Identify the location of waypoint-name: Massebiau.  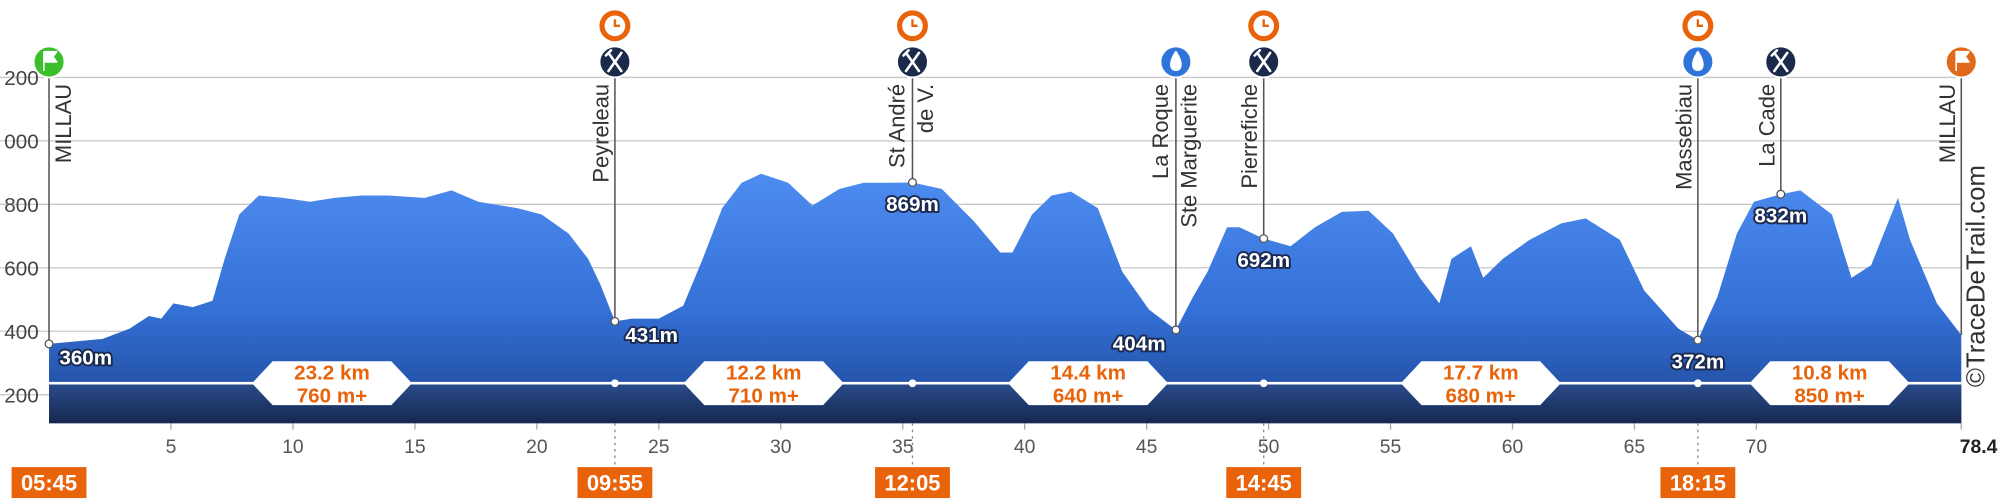
(1683, 137).